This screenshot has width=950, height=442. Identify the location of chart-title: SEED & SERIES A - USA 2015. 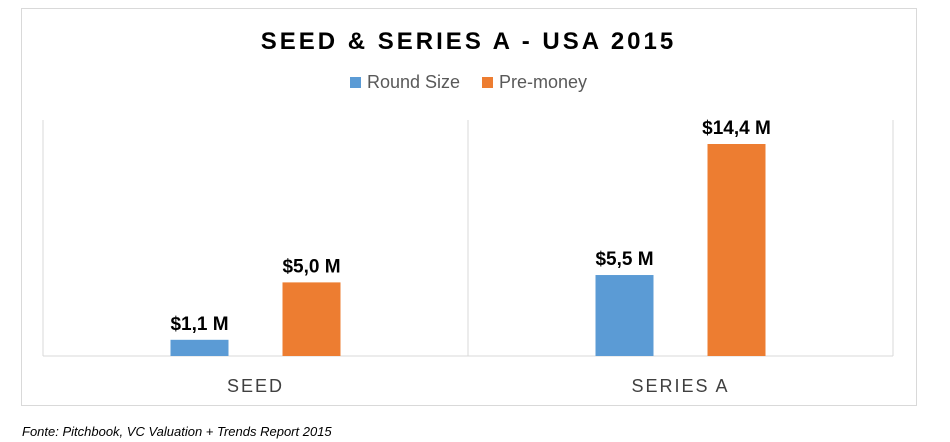
(468, 41).